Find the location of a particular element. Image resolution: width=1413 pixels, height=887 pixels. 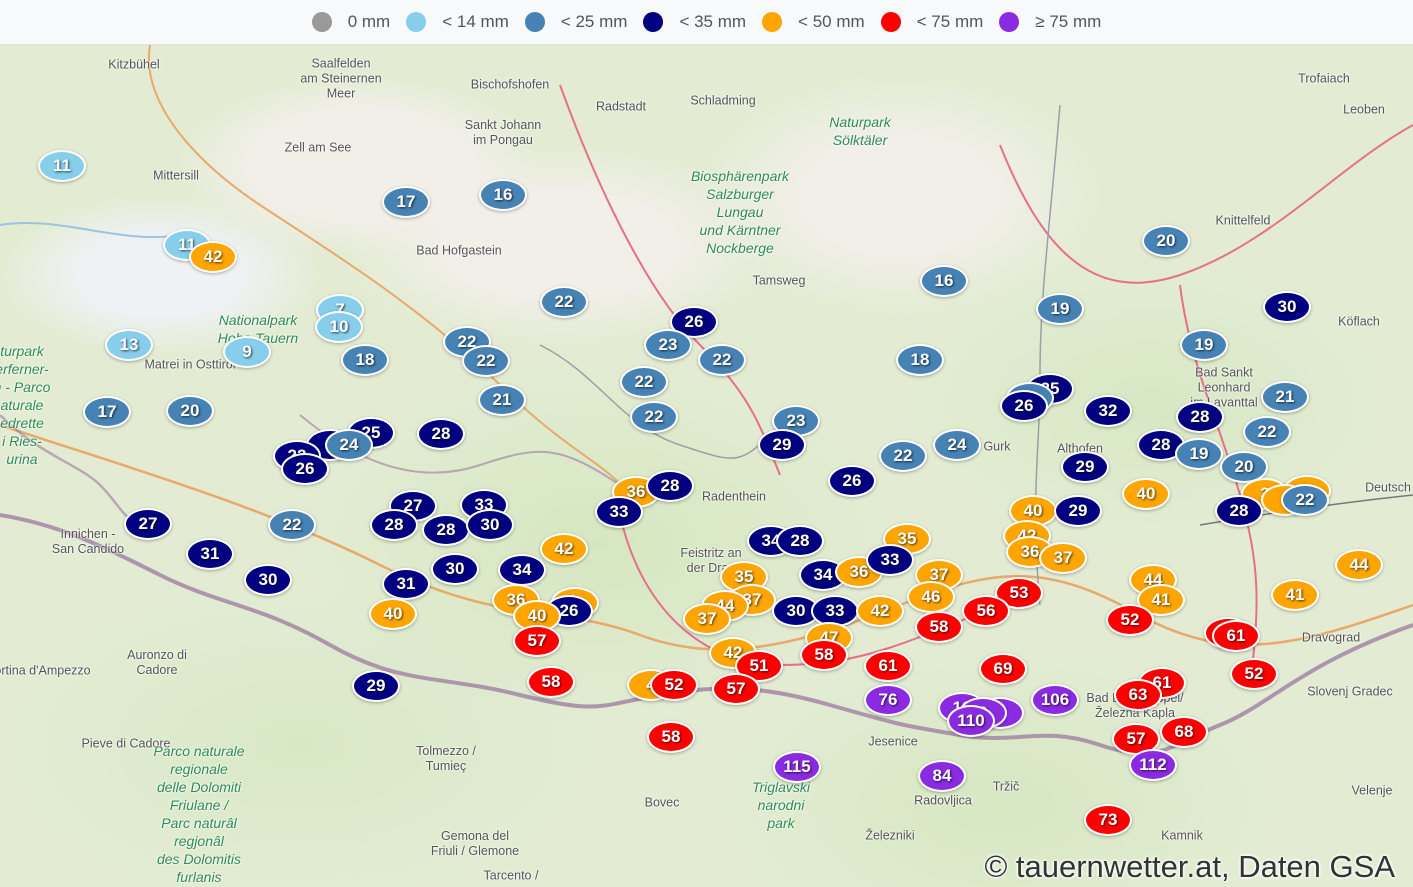

station-marker: 34 is located at coordinates (522, 570).